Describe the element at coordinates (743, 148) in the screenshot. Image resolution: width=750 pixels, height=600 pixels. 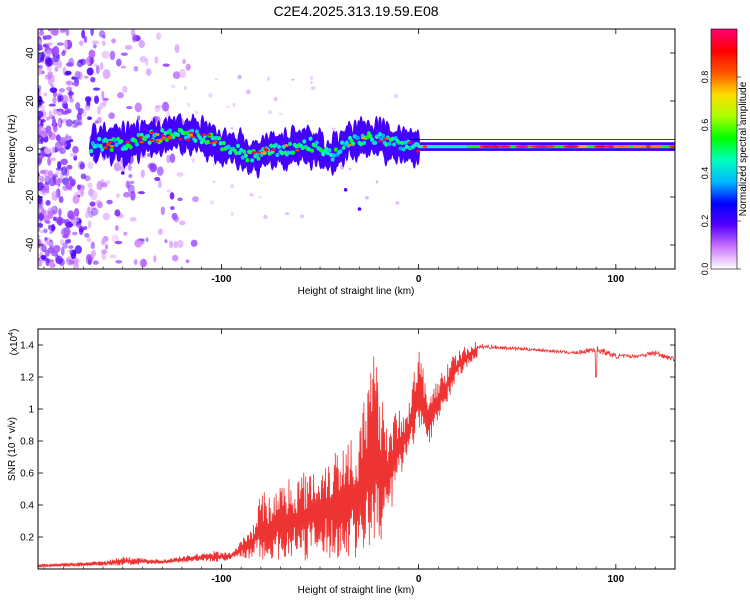
I see `colorbar-label: Normalized spectral amplitude` at that location.